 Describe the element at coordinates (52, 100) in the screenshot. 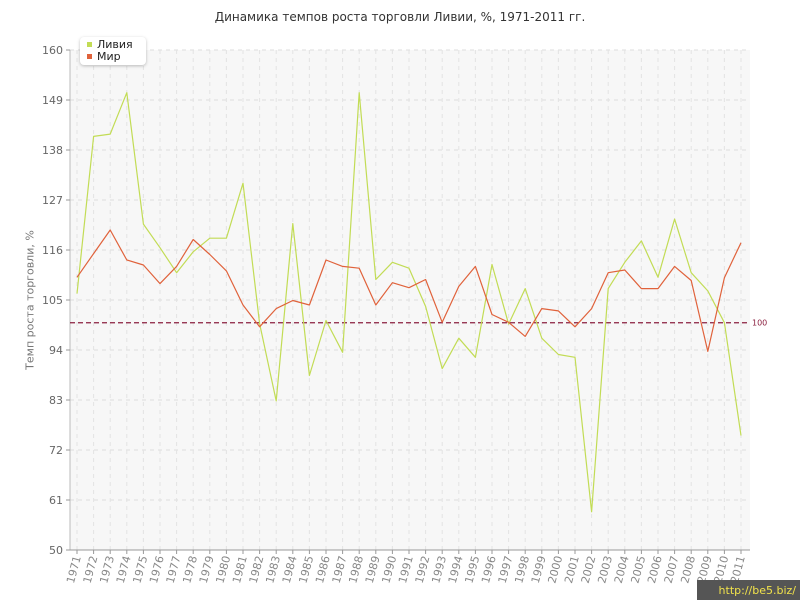

I see `y-tick-label: 149` at that location.